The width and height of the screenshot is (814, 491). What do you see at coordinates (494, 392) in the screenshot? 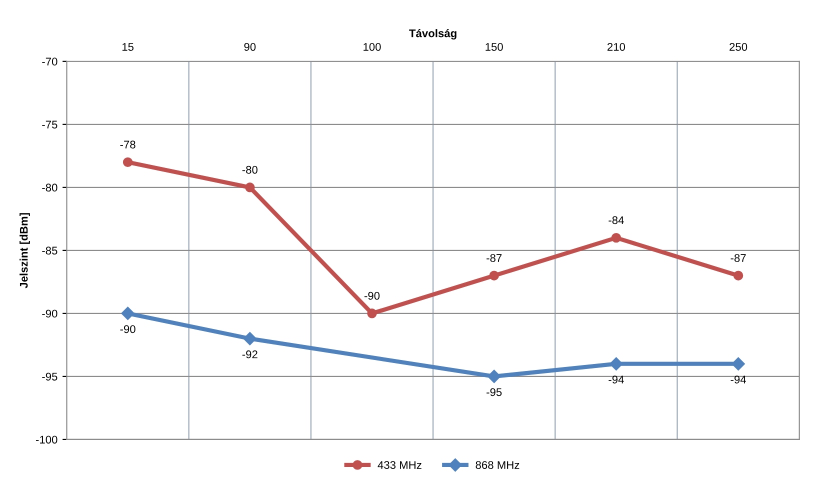
I see `data-label: -95` at bounding box center [494, 392].